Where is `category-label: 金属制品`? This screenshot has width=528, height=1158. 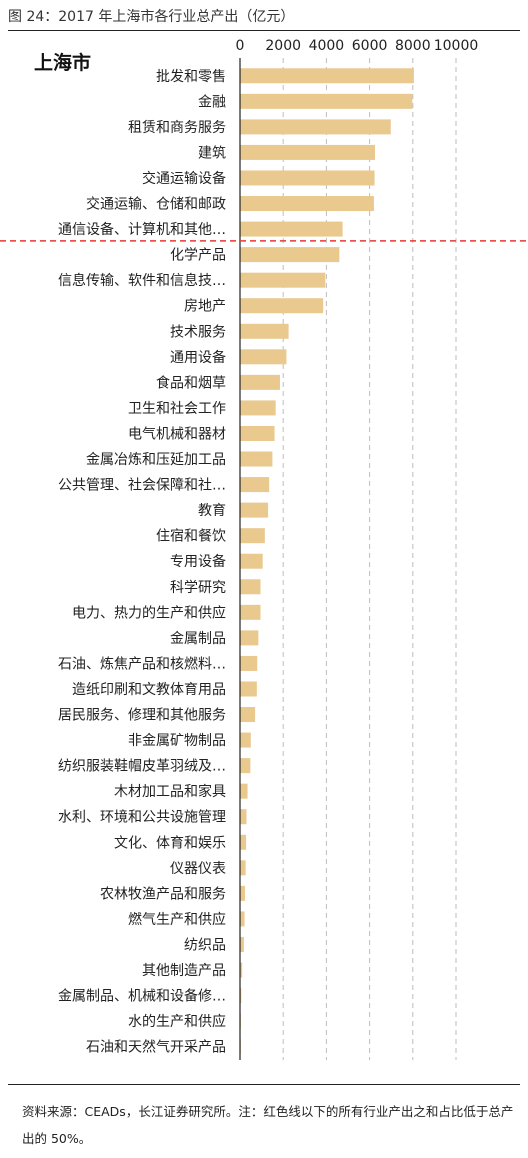
category-label: 金属制品 is located at coordinates (198, 639).